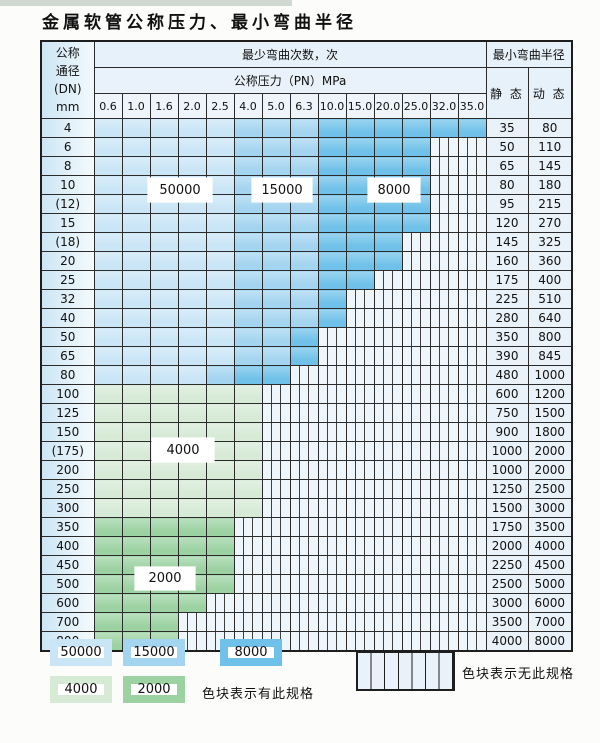 The image size is (600, 743). Describe the element at coordinates (248, 106) in the screenshot. I see `pressure-value-header: 4.0` at that location.